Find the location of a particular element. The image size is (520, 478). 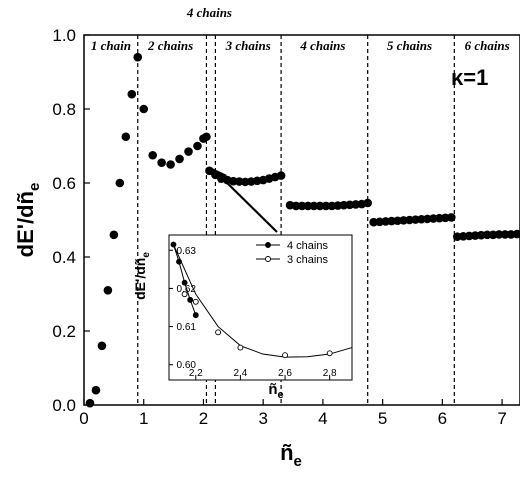

inset-y-tick-label: 0.60 is located at coordinates (187, 365).